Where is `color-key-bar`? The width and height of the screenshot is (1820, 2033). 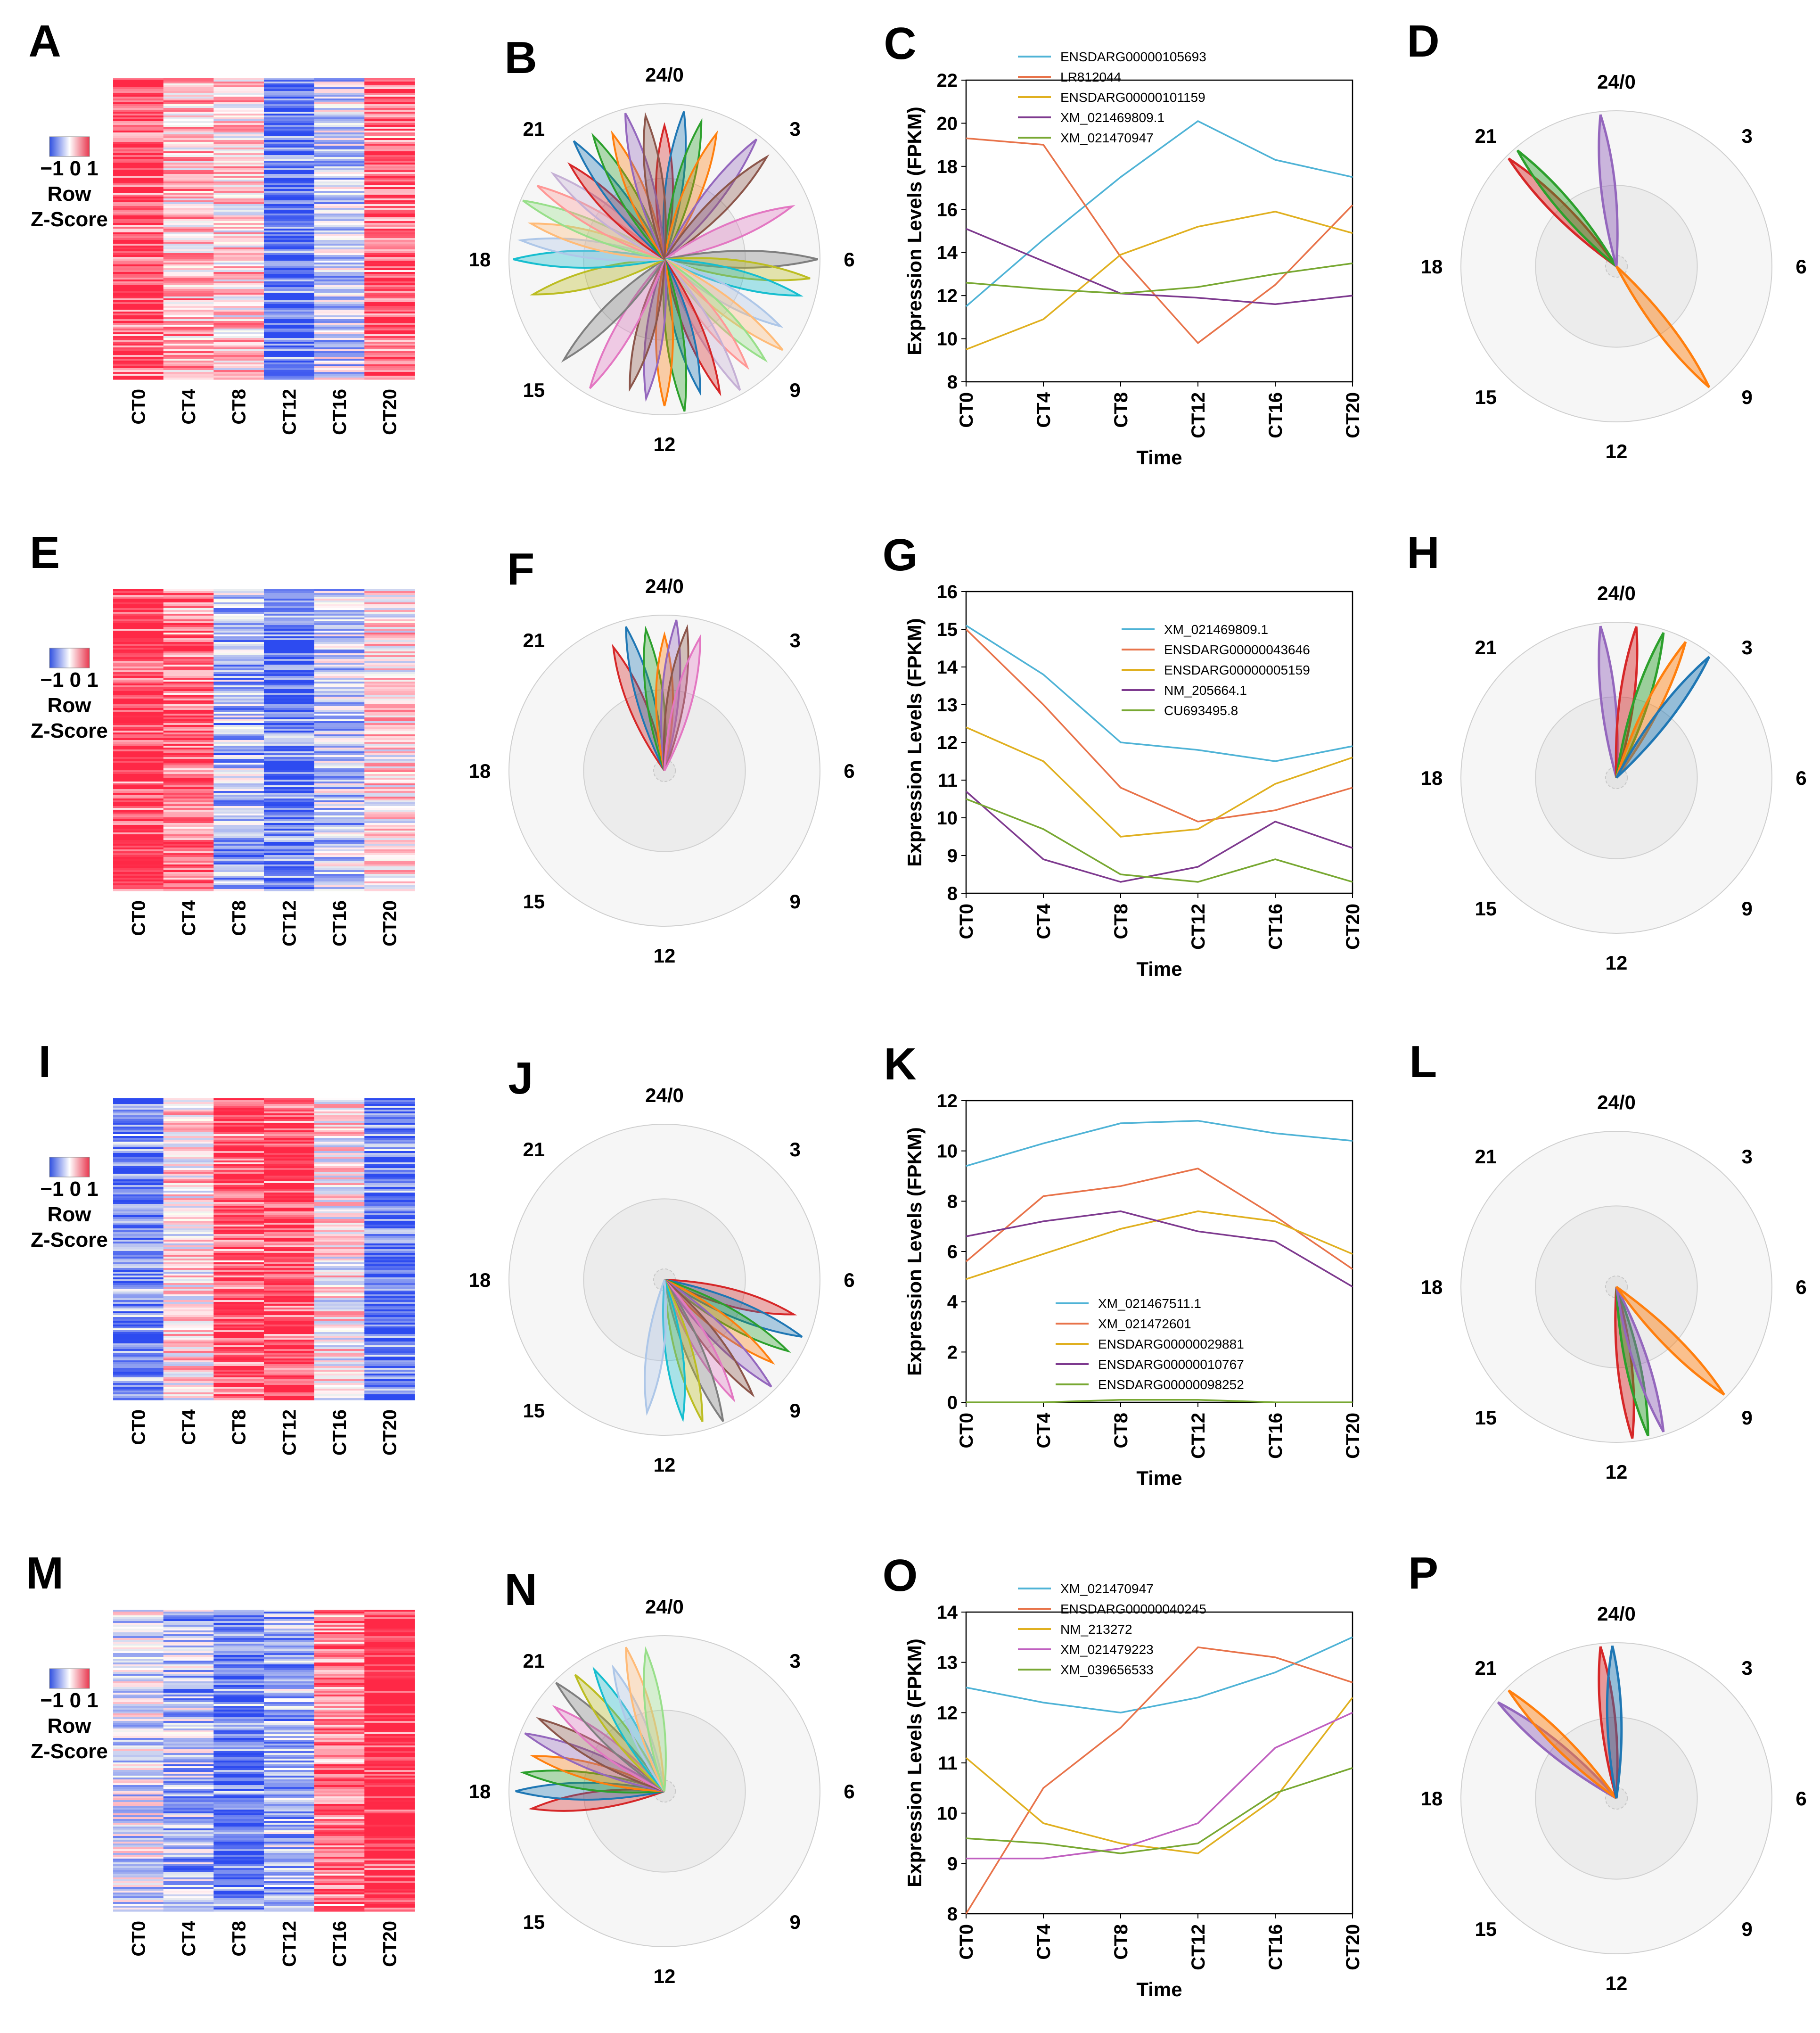
color-key-bar is located at coordinates (69, 147).